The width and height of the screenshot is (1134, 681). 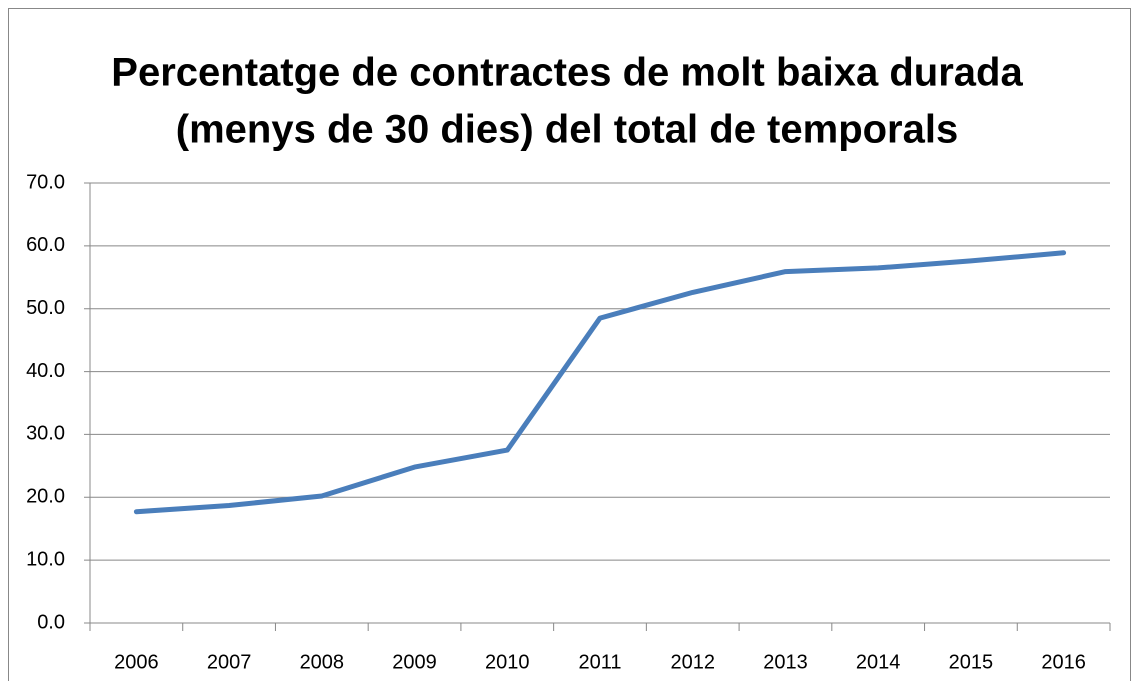 I want to click on y-tick-label: 60.0, so click(x=45, y=245).